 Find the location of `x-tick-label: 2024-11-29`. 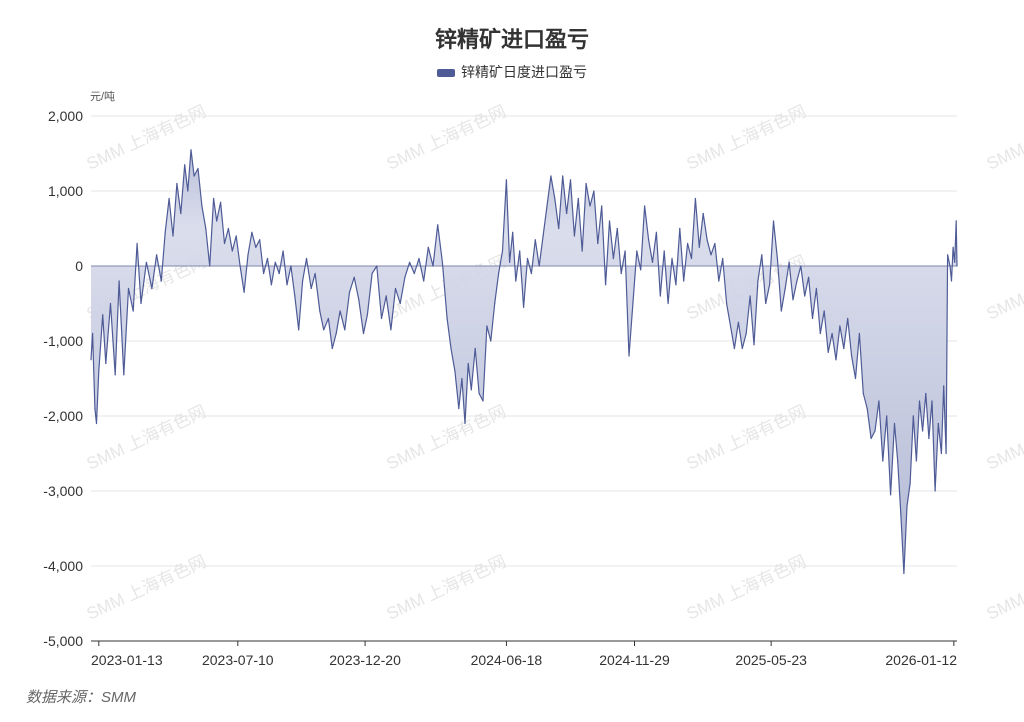

x-tick-label: 2024-11-29 is located at coordinates (634, 660).